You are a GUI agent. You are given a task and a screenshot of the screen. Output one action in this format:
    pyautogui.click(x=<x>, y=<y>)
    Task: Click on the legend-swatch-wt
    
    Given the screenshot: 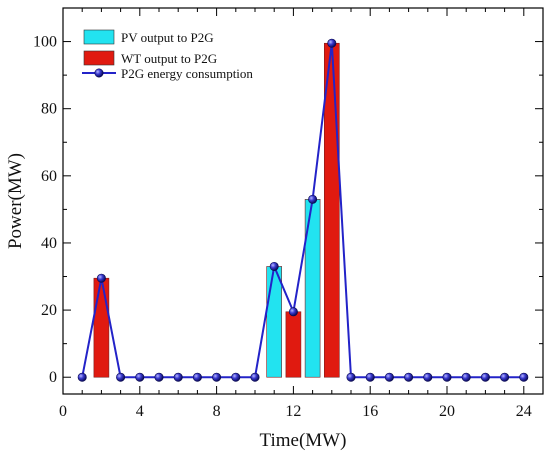 What is the action you would take?
    pyautogui.click(x=99, y=58)
    